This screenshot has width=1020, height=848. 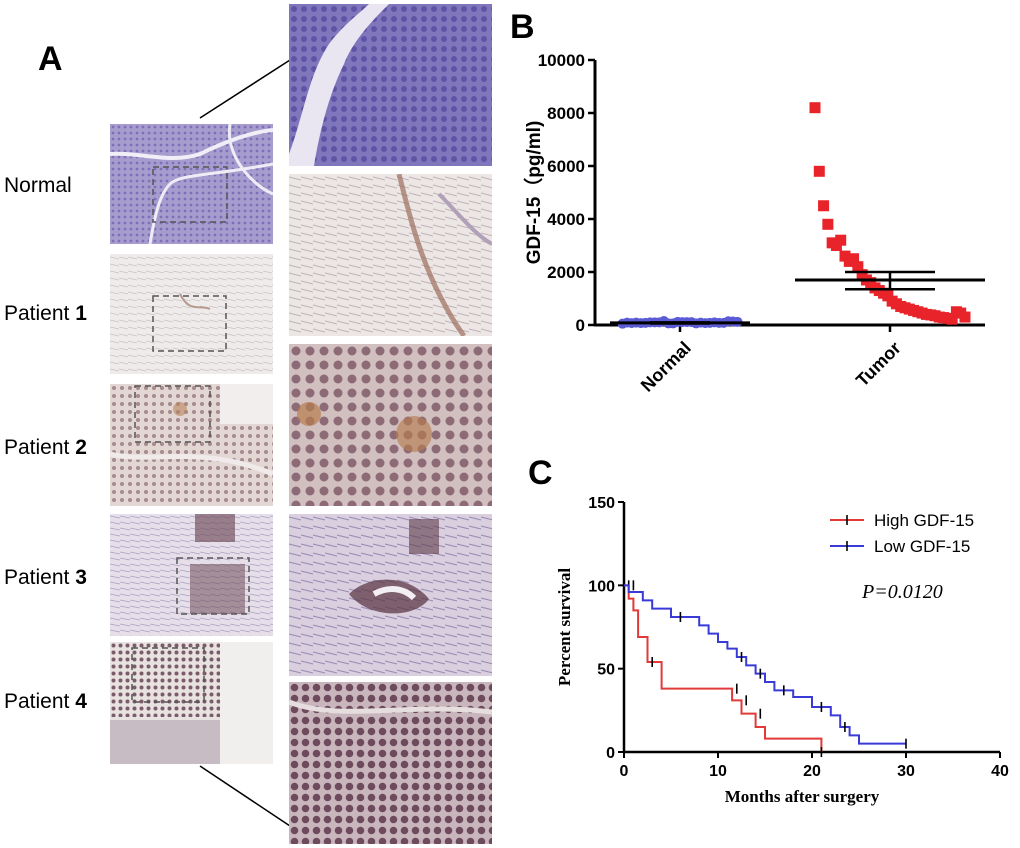 I want to click on x-tick-label: 40, so click(x=1000, y=771).